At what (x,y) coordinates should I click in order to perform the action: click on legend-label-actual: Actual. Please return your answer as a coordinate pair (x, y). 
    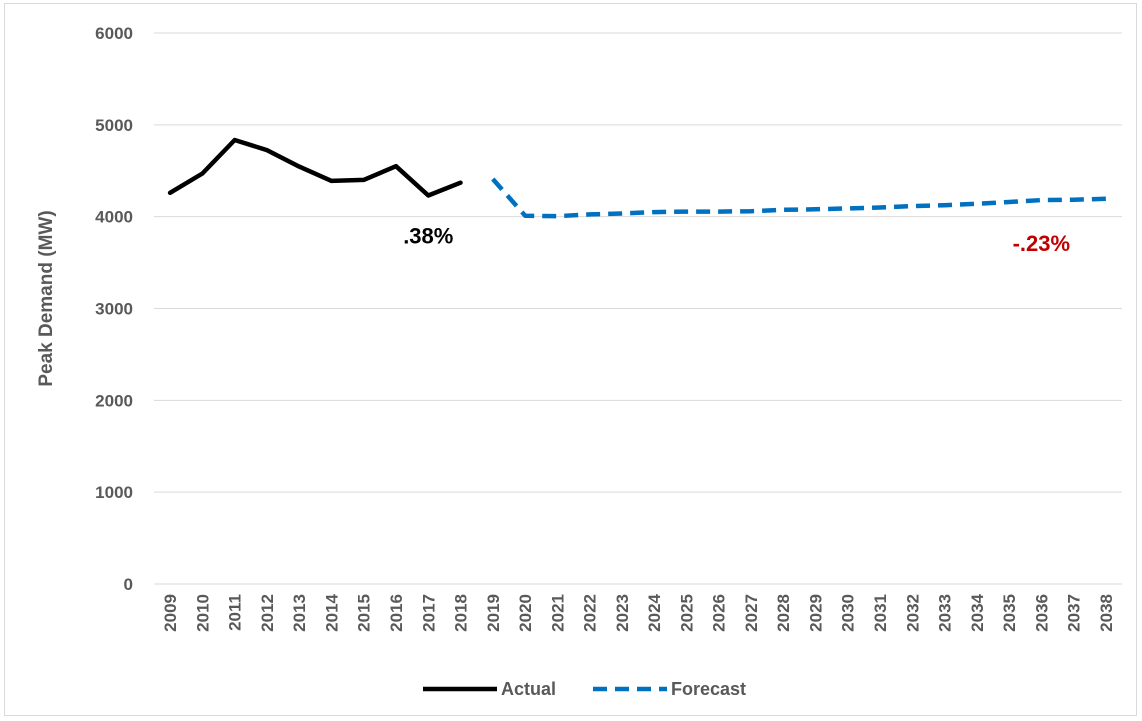
    Looking at the image, I should click on (528, 689).